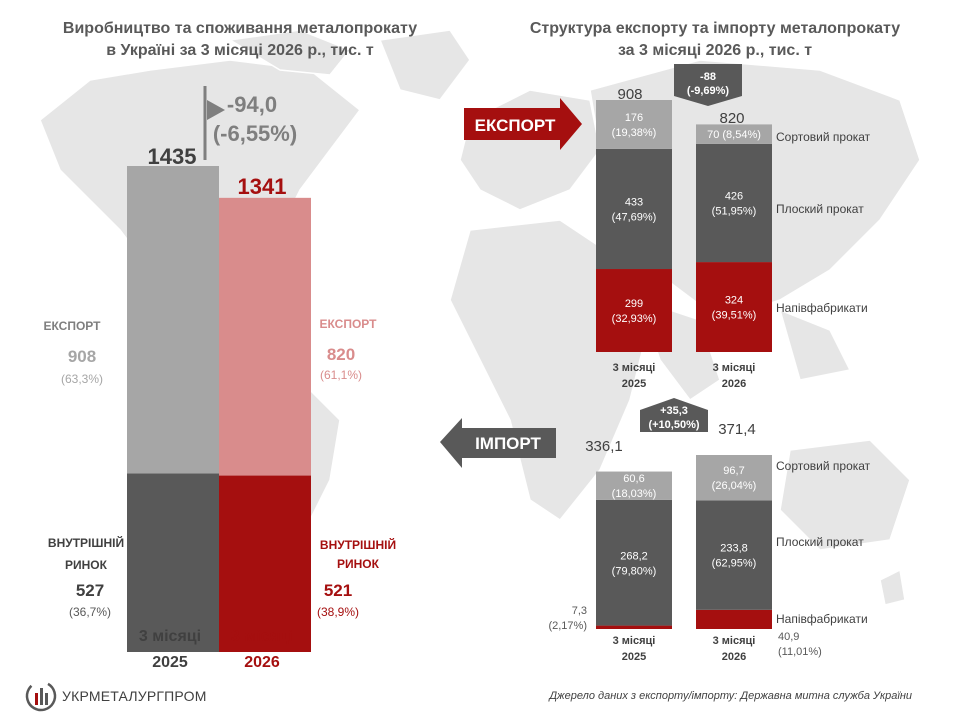  I want to click on export-badge-arrow, so click(523, 124).